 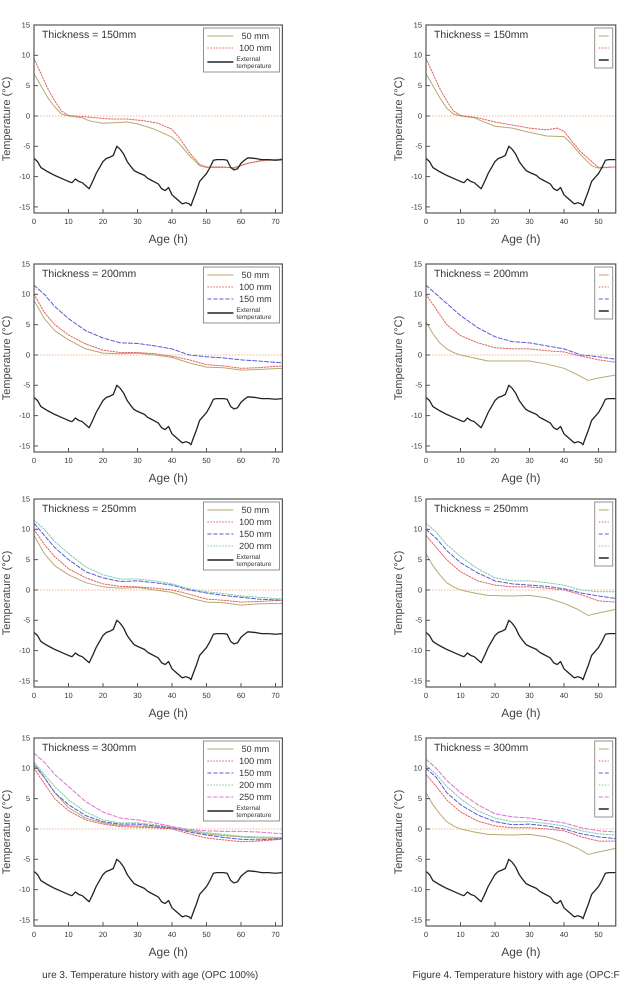 I want to click on text: ure 3. Temperature history with age (OPC 100%), so click(x=150, y=975).